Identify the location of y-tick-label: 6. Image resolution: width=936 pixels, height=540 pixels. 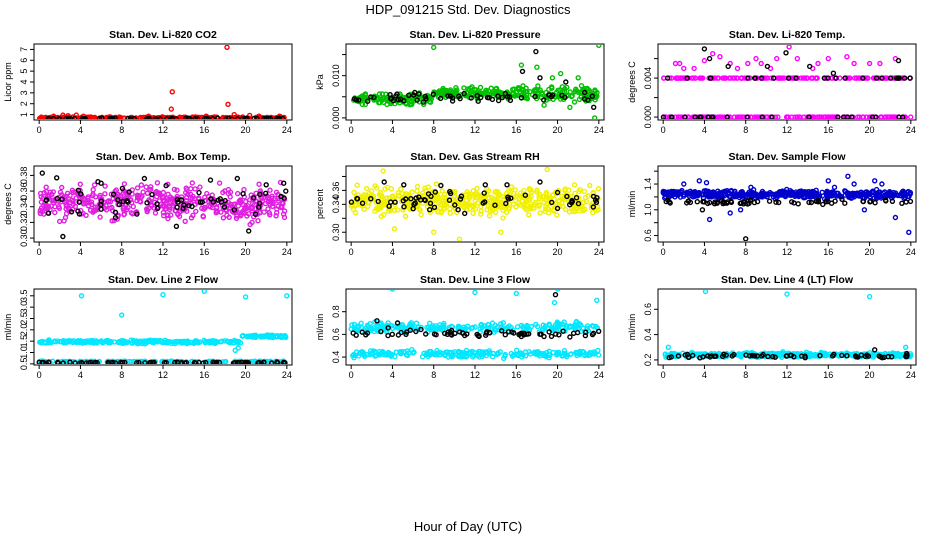
(24, 60).